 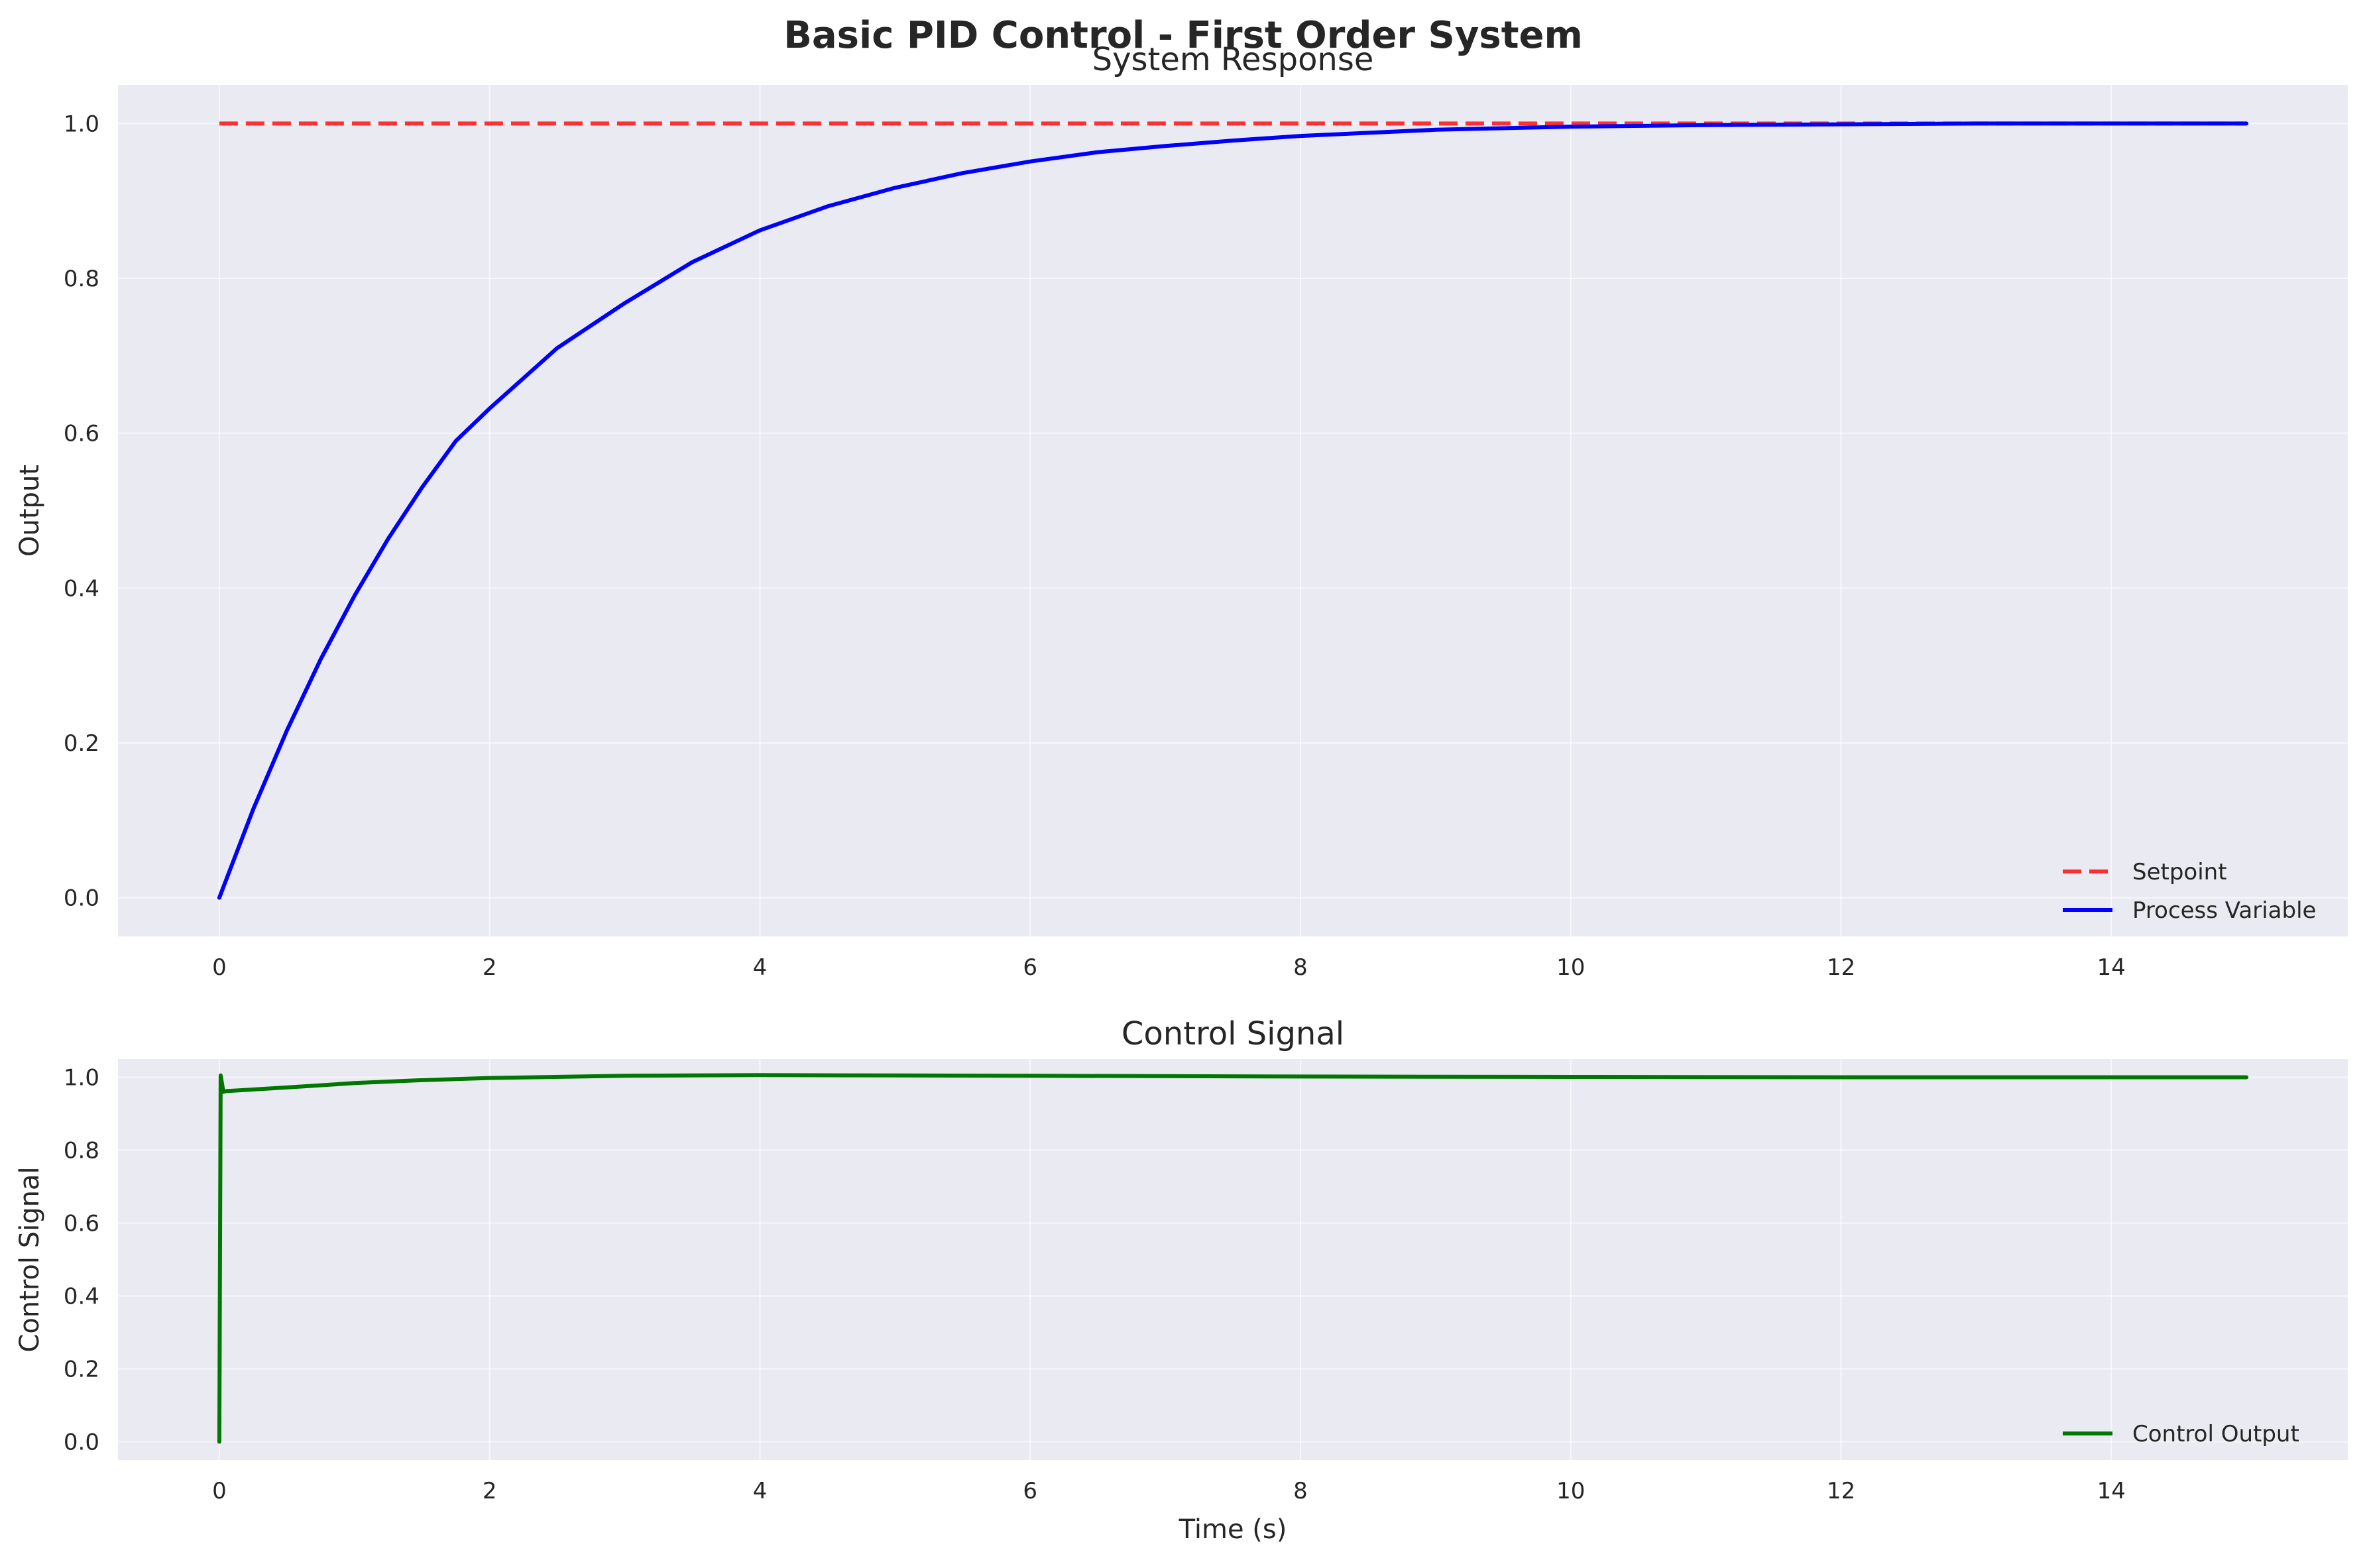 I want to click on x-axis-label: Time (s), so click(x=1233, y=1530).